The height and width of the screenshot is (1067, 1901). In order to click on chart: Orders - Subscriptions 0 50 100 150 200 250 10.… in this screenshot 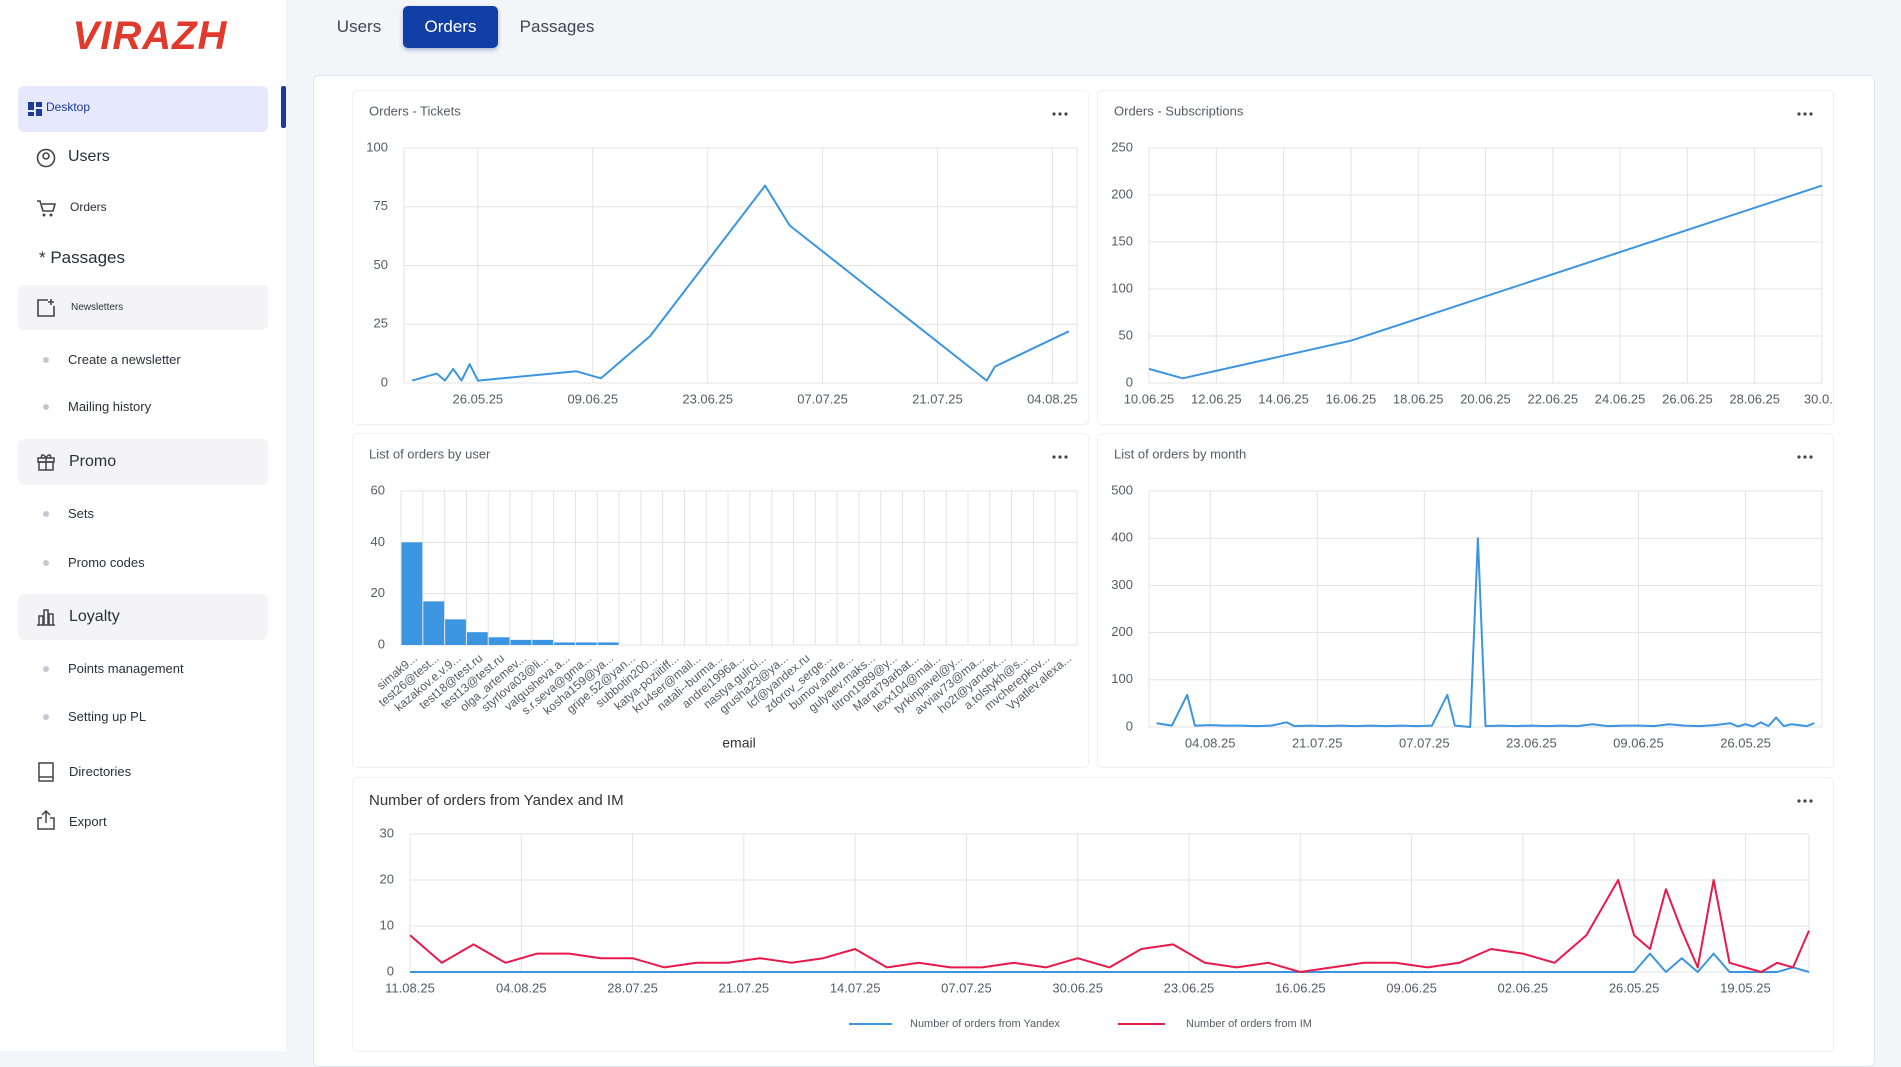, I will do `click(1472, 254)`.